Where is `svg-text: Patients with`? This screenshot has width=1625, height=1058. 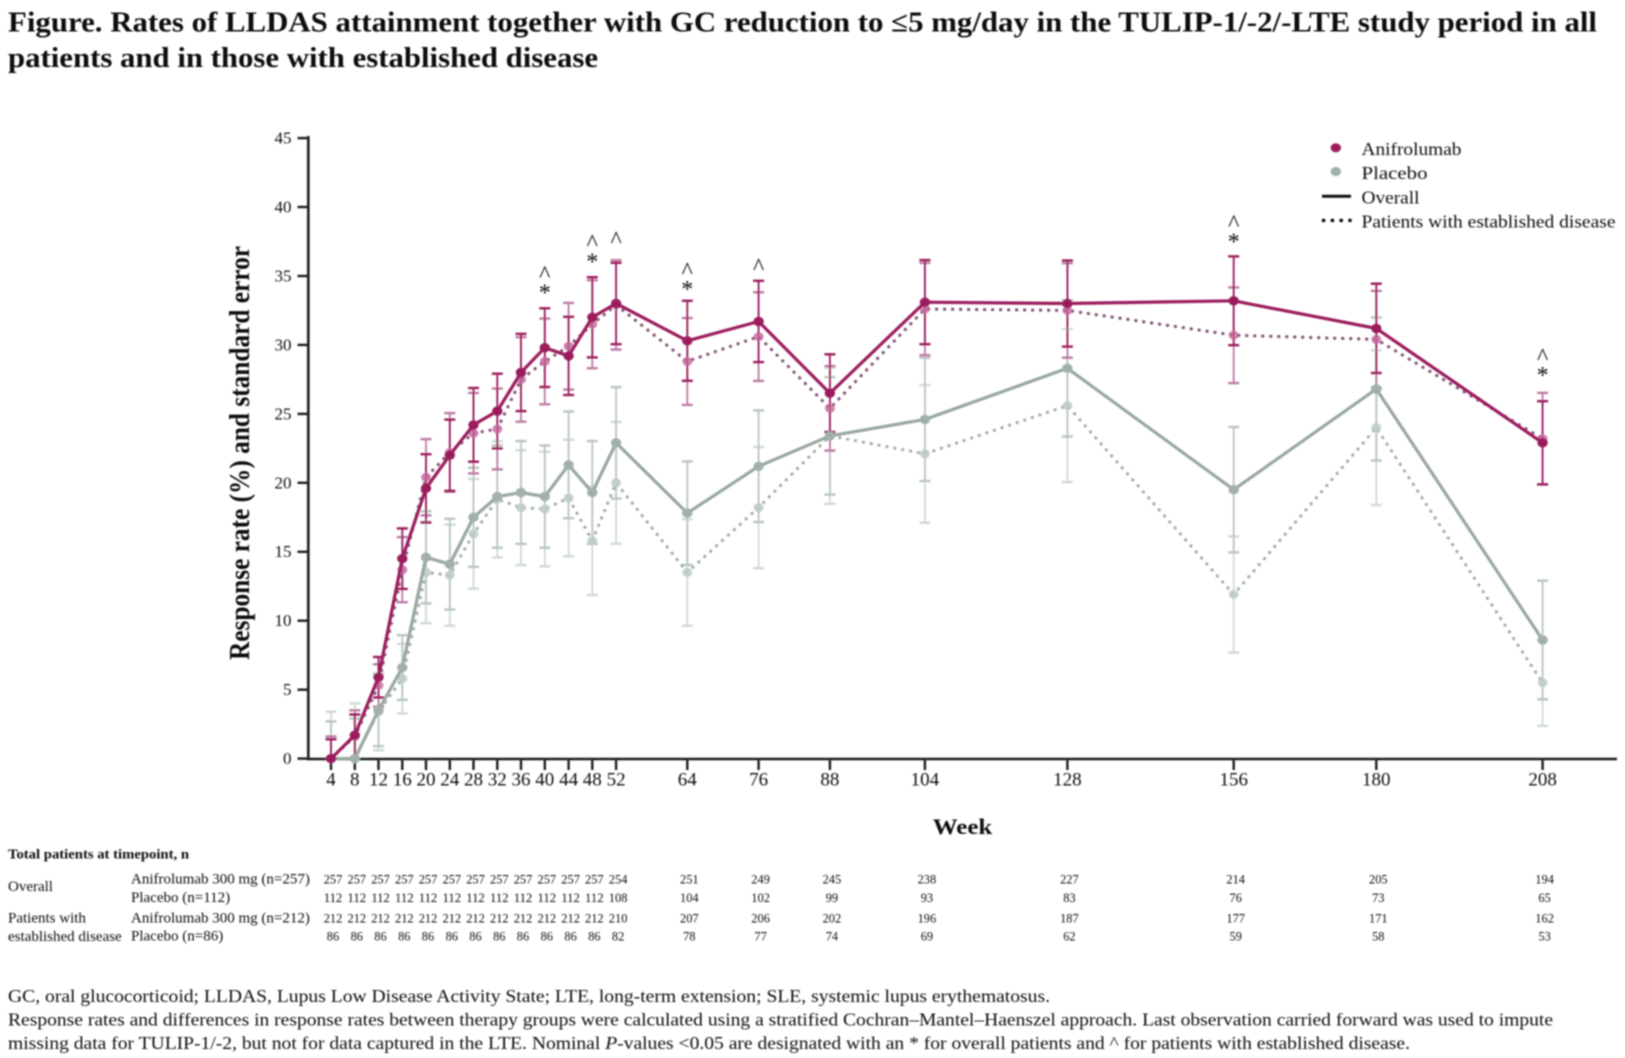
svg-text: Patients with is located at coordinates (47, 919).